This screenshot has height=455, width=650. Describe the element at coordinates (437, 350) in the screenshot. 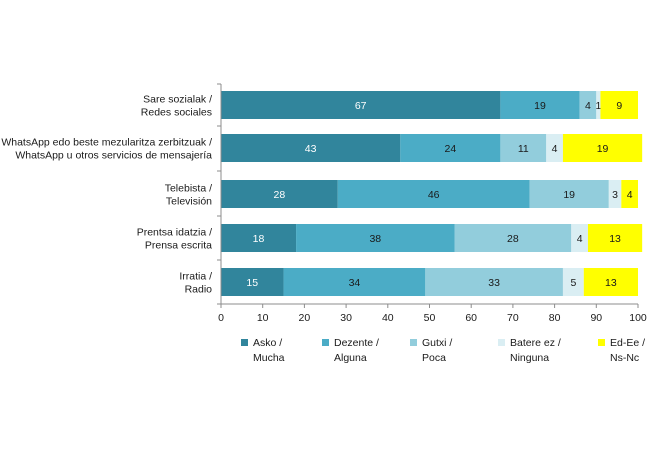

I see `legend-entry: Gutxi / Poca` at that location.